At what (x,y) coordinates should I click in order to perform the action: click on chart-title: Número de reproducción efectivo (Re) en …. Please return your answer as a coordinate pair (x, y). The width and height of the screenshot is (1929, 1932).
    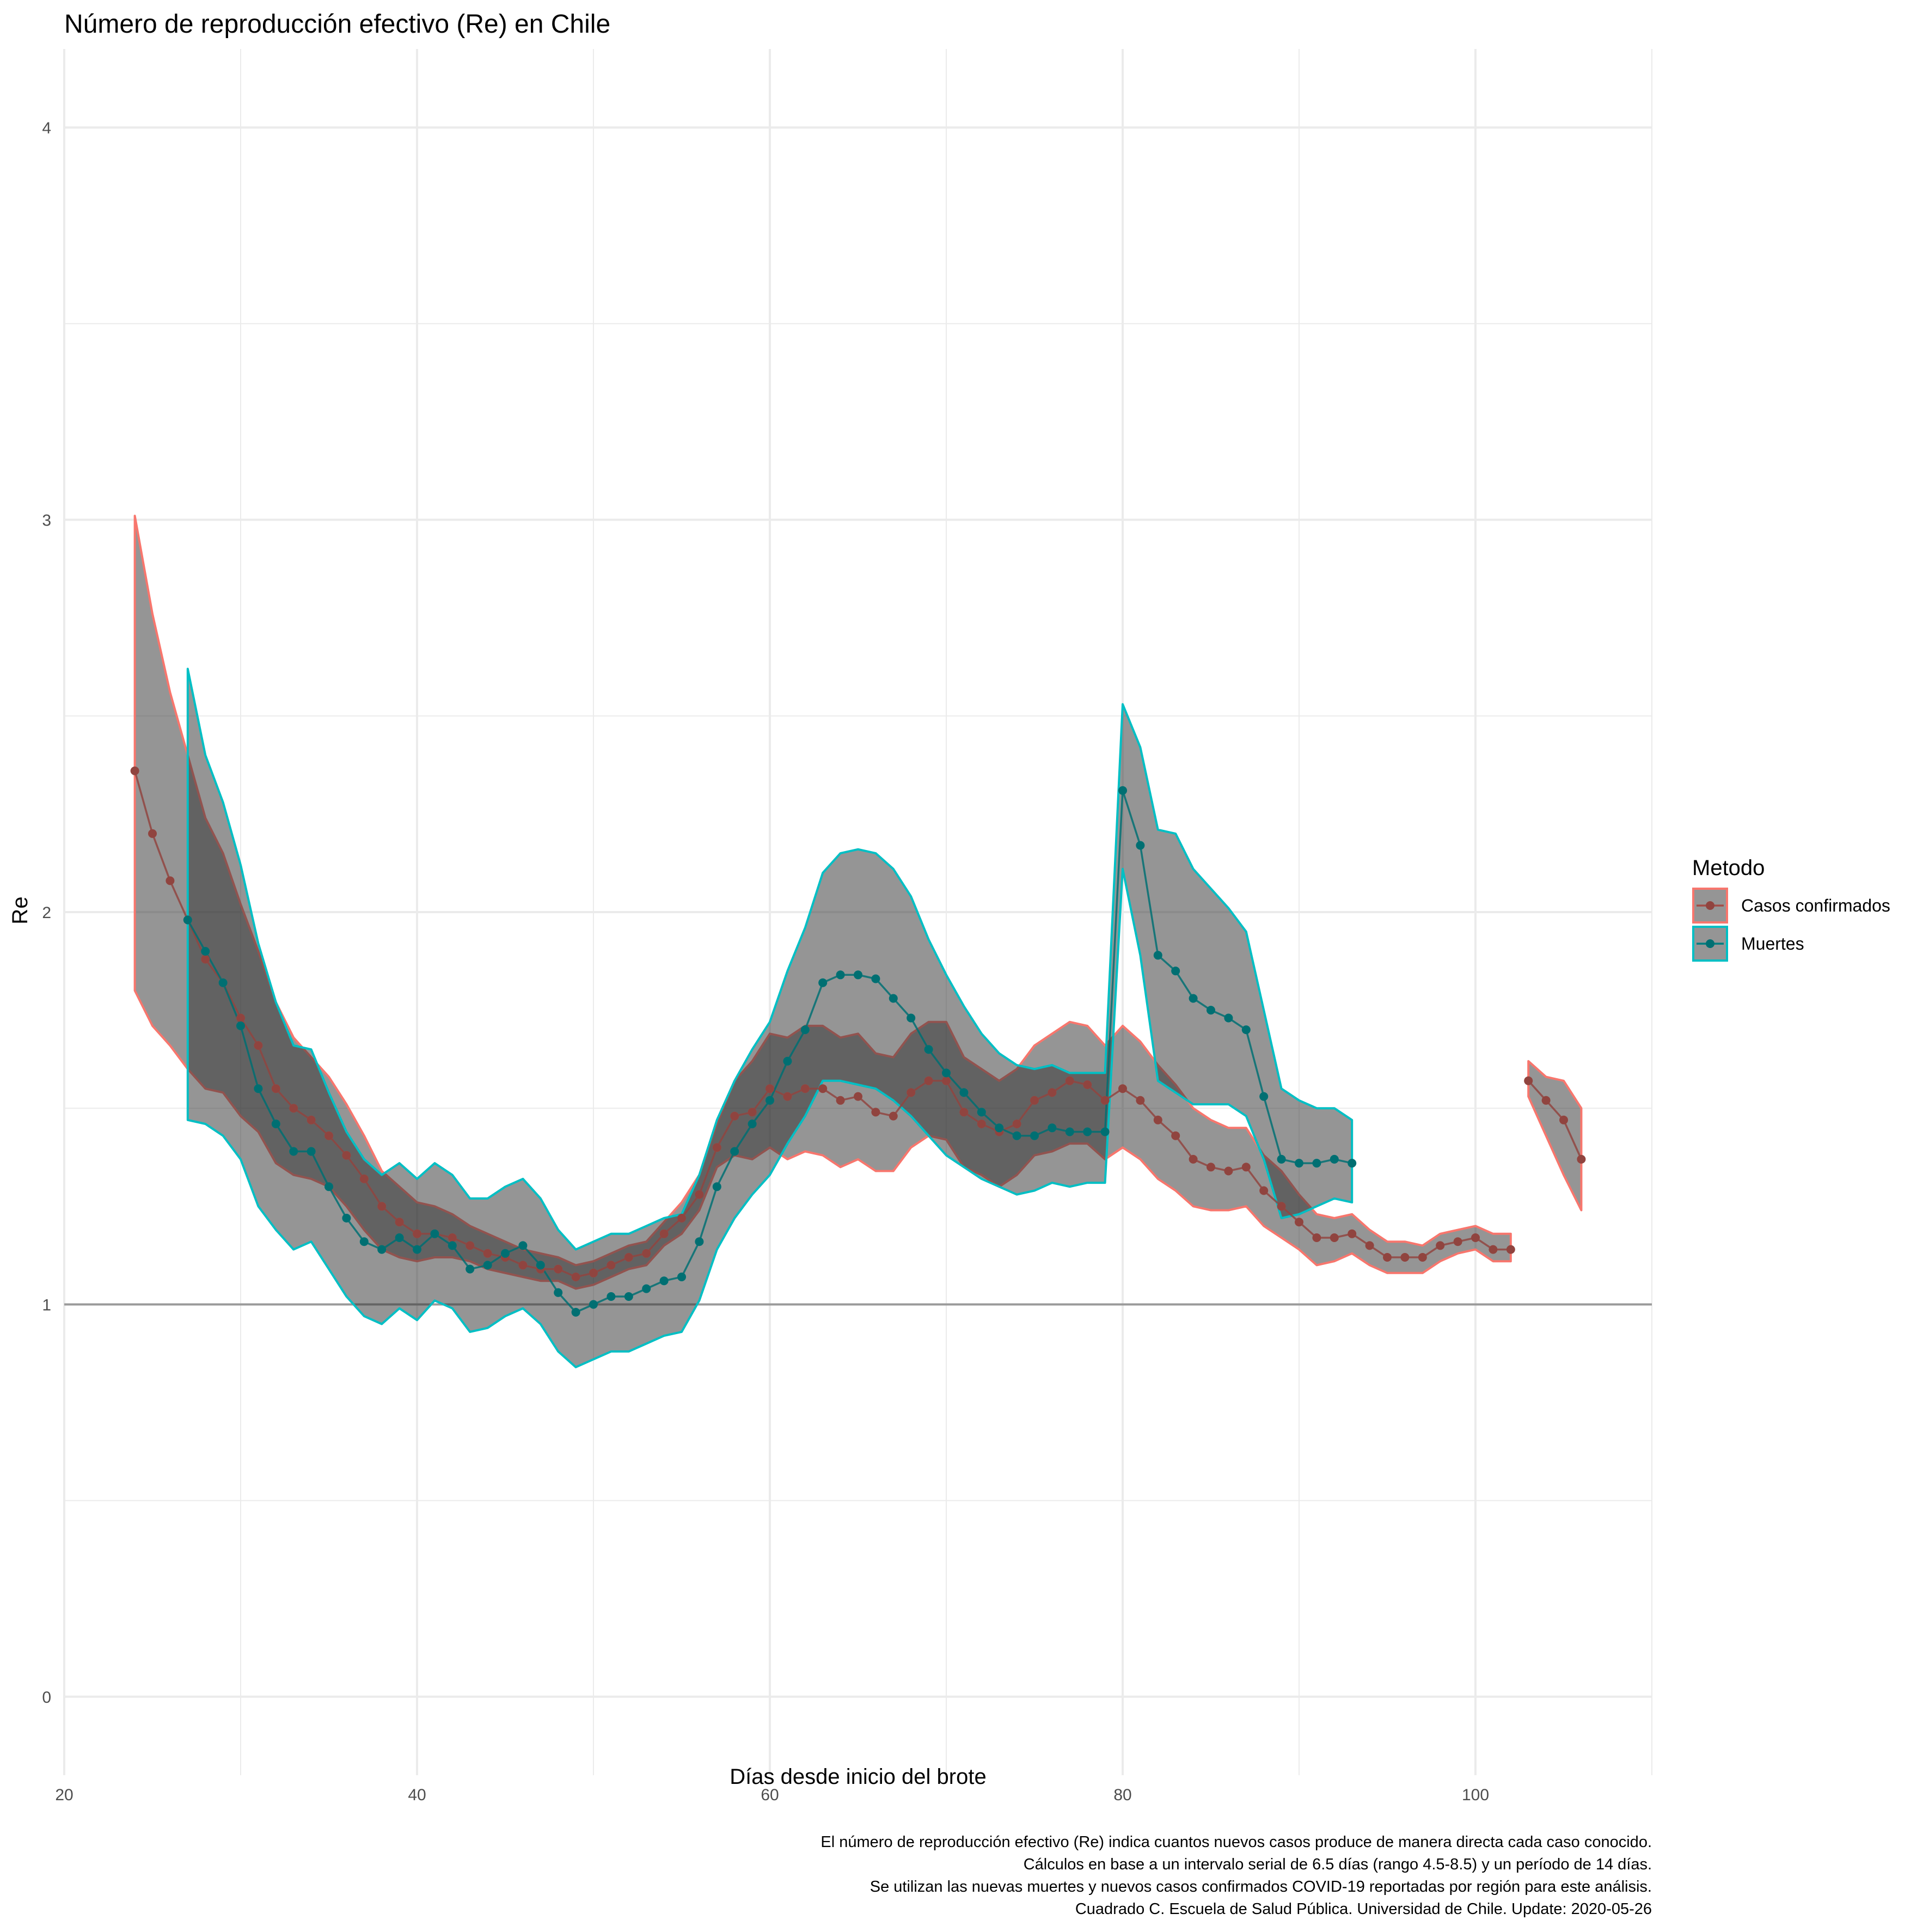
    Looking at the image, I should click on (337, 24).